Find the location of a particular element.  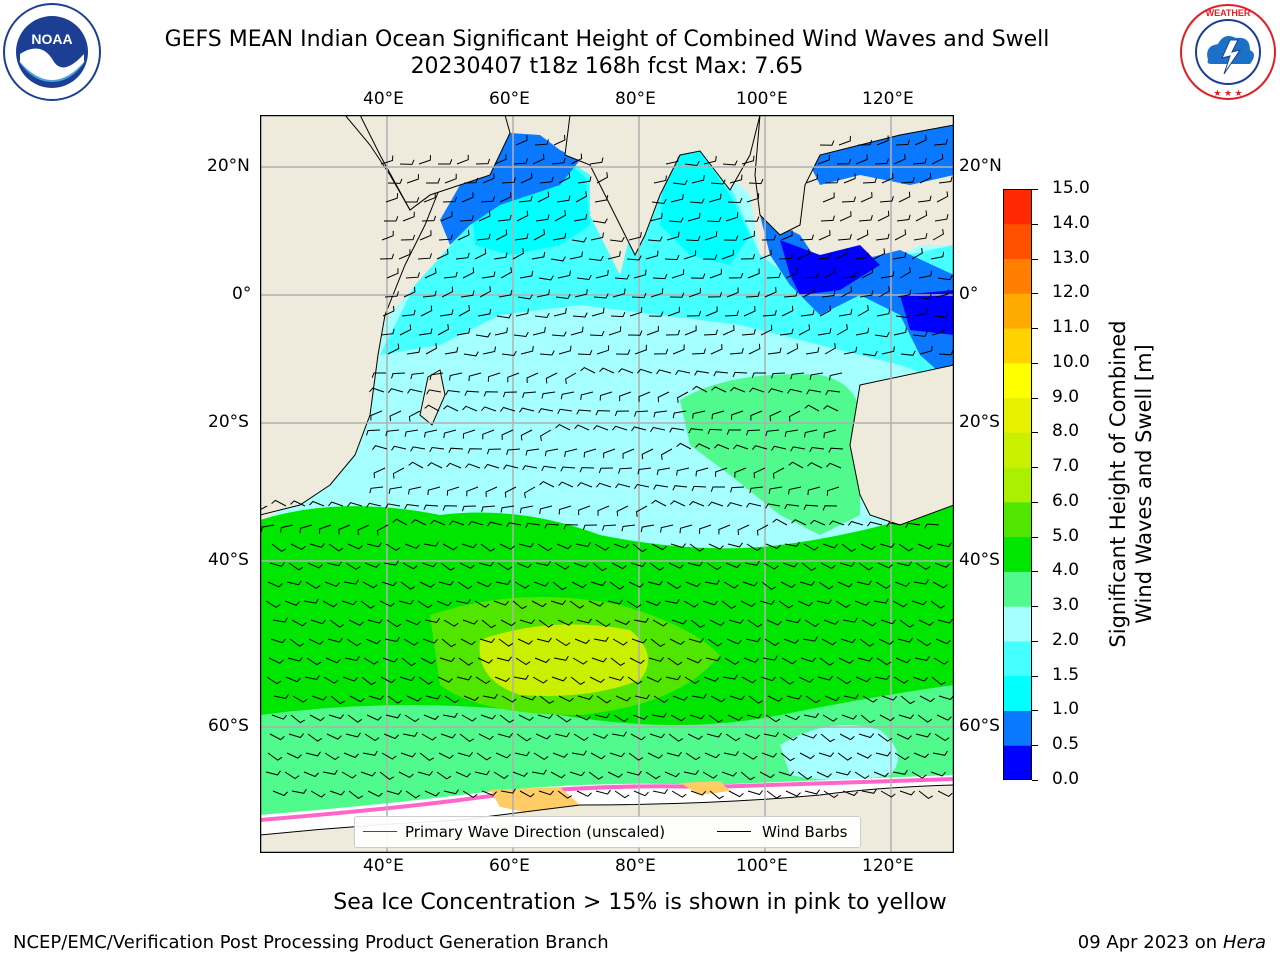

lon-tick-bottom: 120°E is located at coordinates (888, 866).